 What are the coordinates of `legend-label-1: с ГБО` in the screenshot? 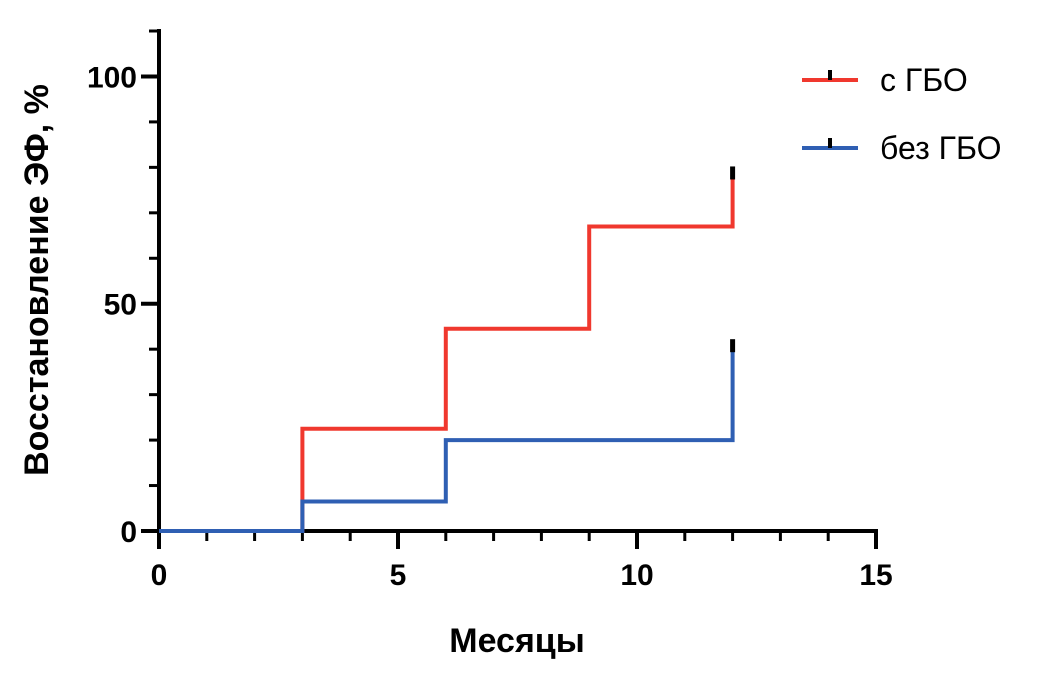 It's located at (924, 80).